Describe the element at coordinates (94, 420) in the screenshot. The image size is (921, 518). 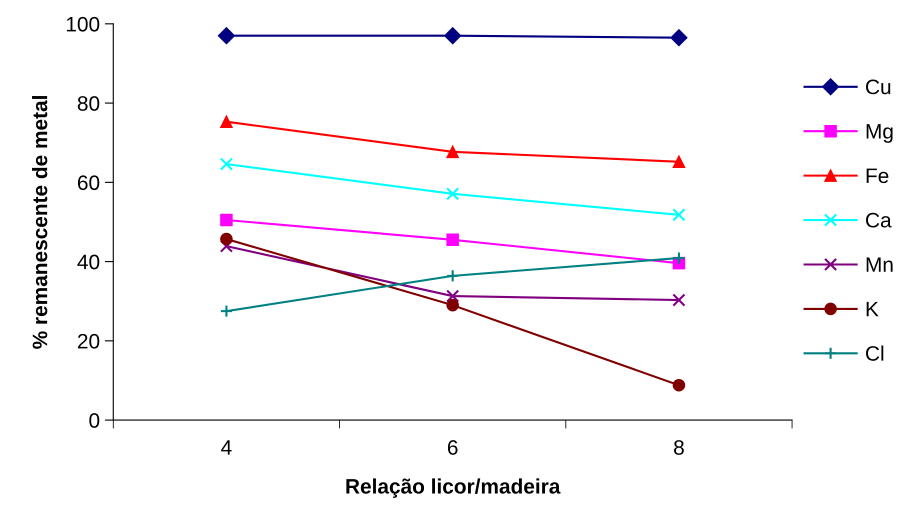
I see `y-tick-label: 0` at that location.